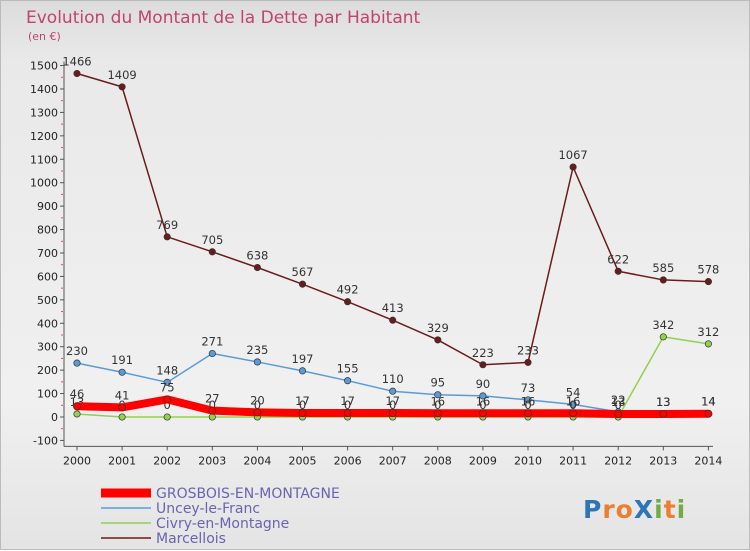 This screenshot has width=750, height=551. Describe the element at coordinates (437, 383) in the screenshot. I see `data-label-uncey: 95` at that location.